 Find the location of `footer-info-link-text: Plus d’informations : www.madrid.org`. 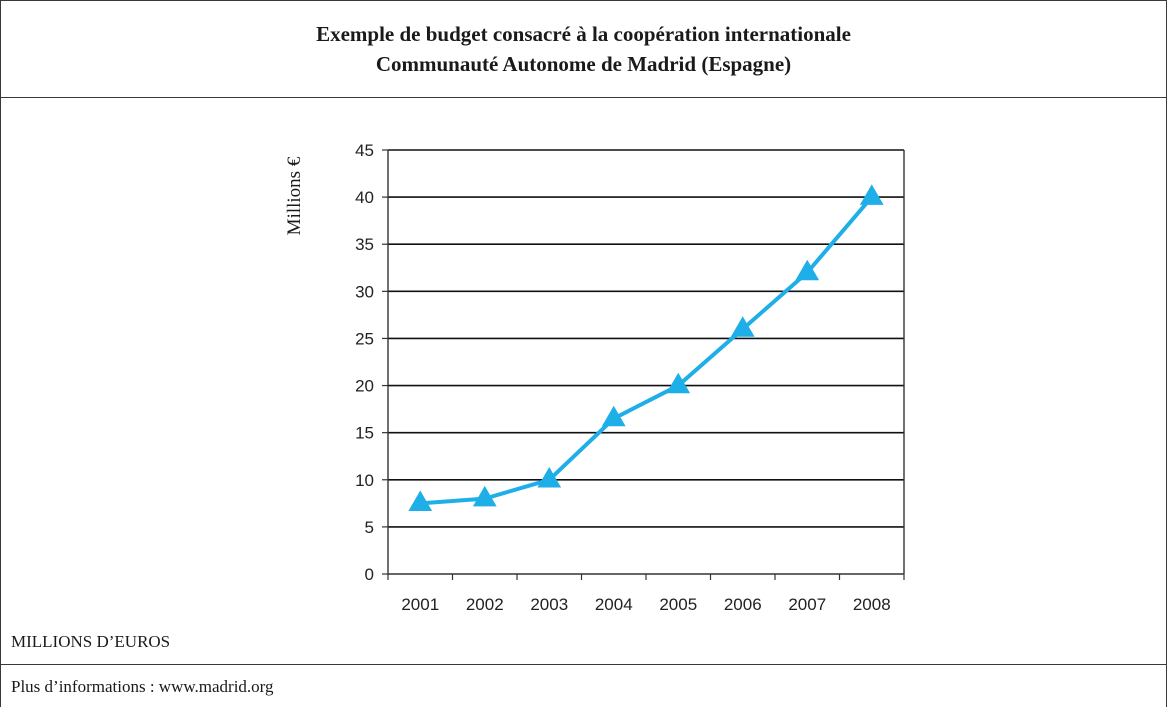

footer-info-link-text: Plus d’informations : www.madrid.org is located at coordinates (142, 686).